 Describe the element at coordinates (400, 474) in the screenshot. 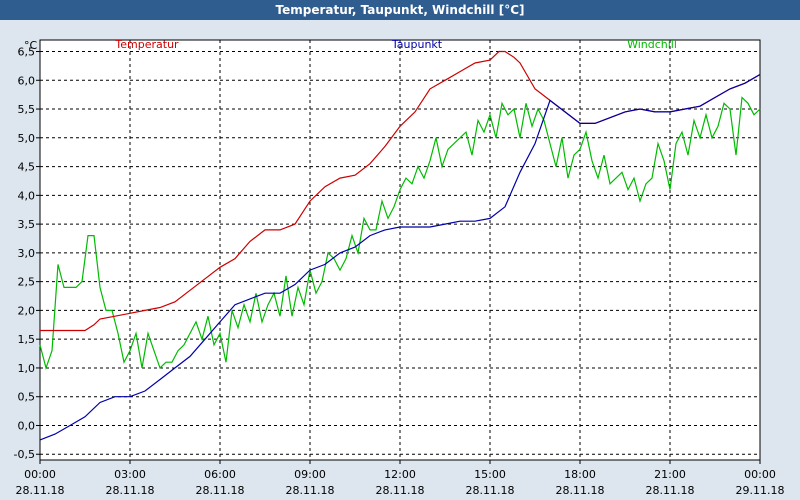

I see `x-tick-time: 12:00` at that location.